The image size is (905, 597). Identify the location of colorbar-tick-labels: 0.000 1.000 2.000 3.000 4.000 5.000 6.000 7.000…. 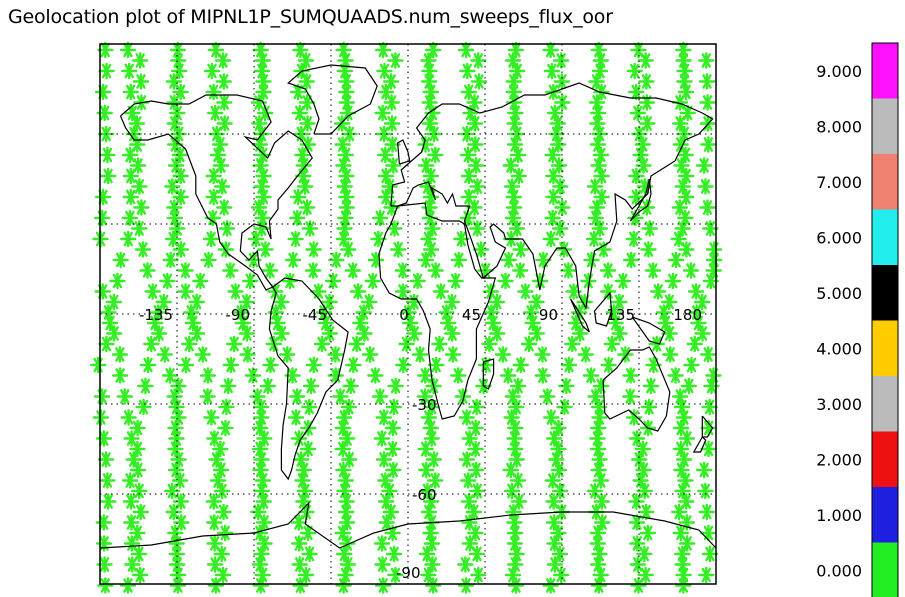
(839, 321).